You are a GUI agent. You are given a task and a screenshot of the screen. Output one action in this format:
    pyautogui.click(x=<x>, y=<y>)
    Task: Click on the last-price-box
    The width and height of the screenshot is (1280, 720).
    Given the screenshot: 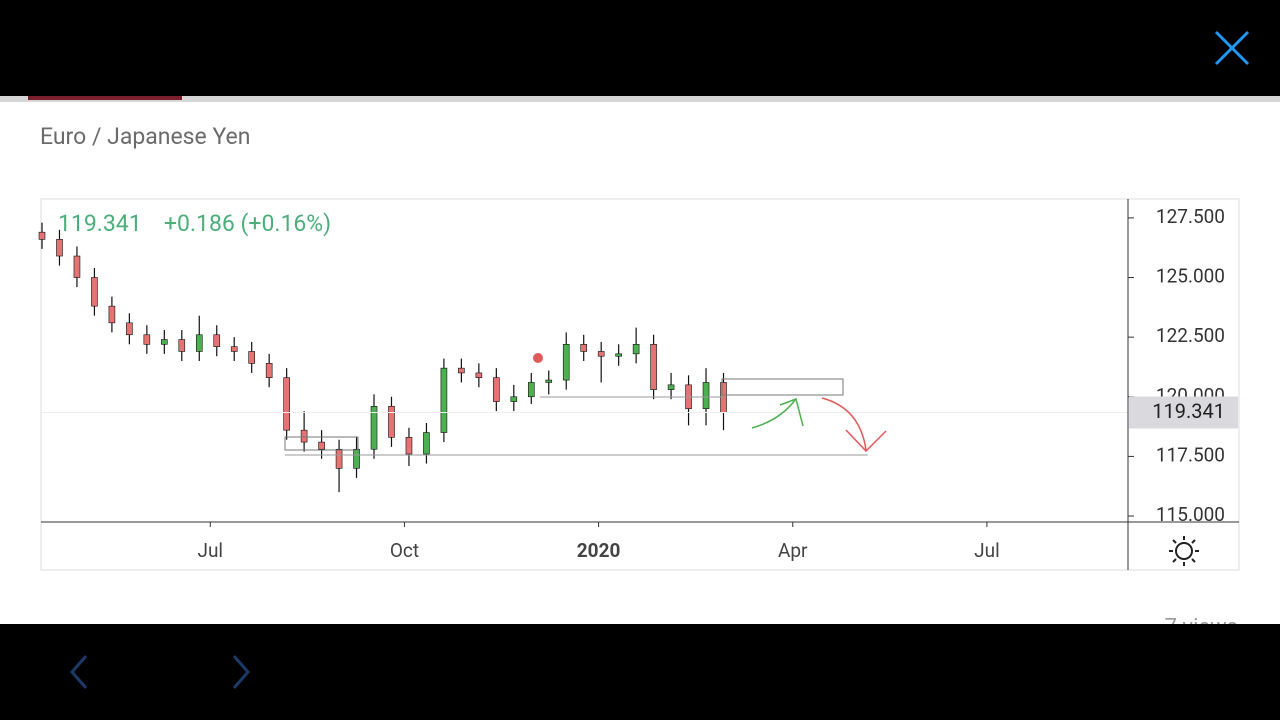 What is the action you would take?
    pyautogui.click(x=1183, y=412)
    